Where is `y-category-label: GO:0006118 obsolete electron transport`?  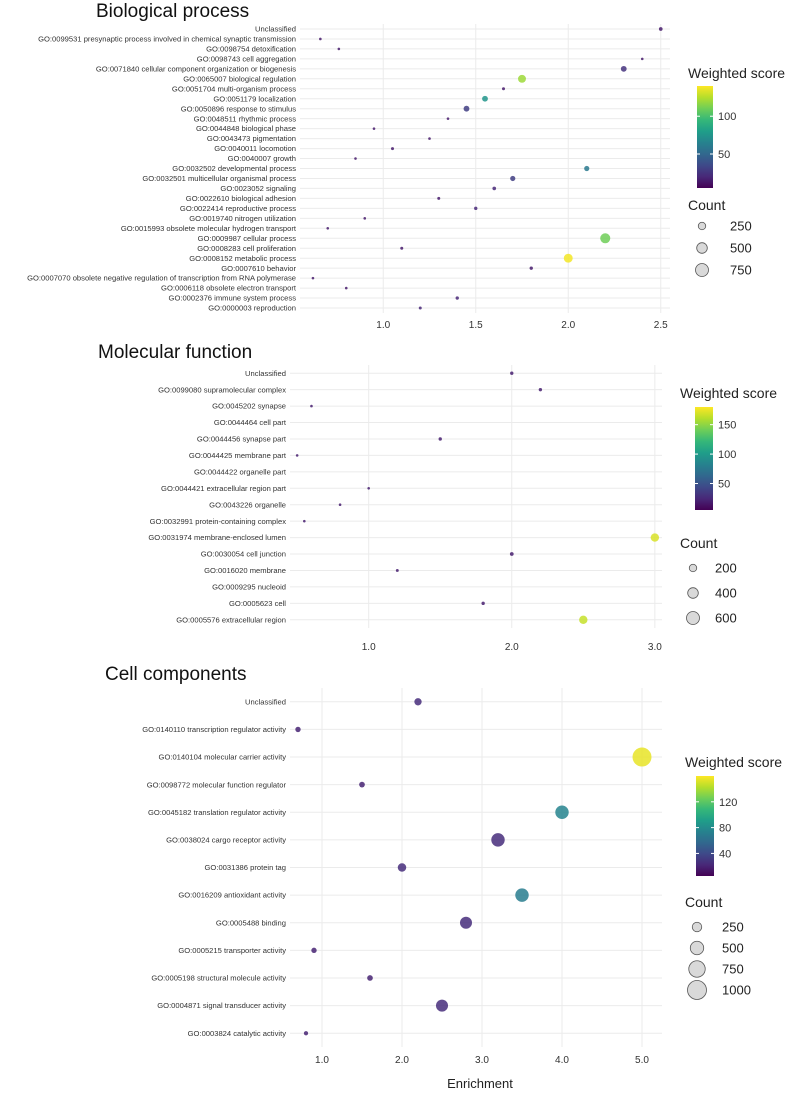
y-category-label: GO:0006118 obsolete electron transport is located at coordinates (229, 288).